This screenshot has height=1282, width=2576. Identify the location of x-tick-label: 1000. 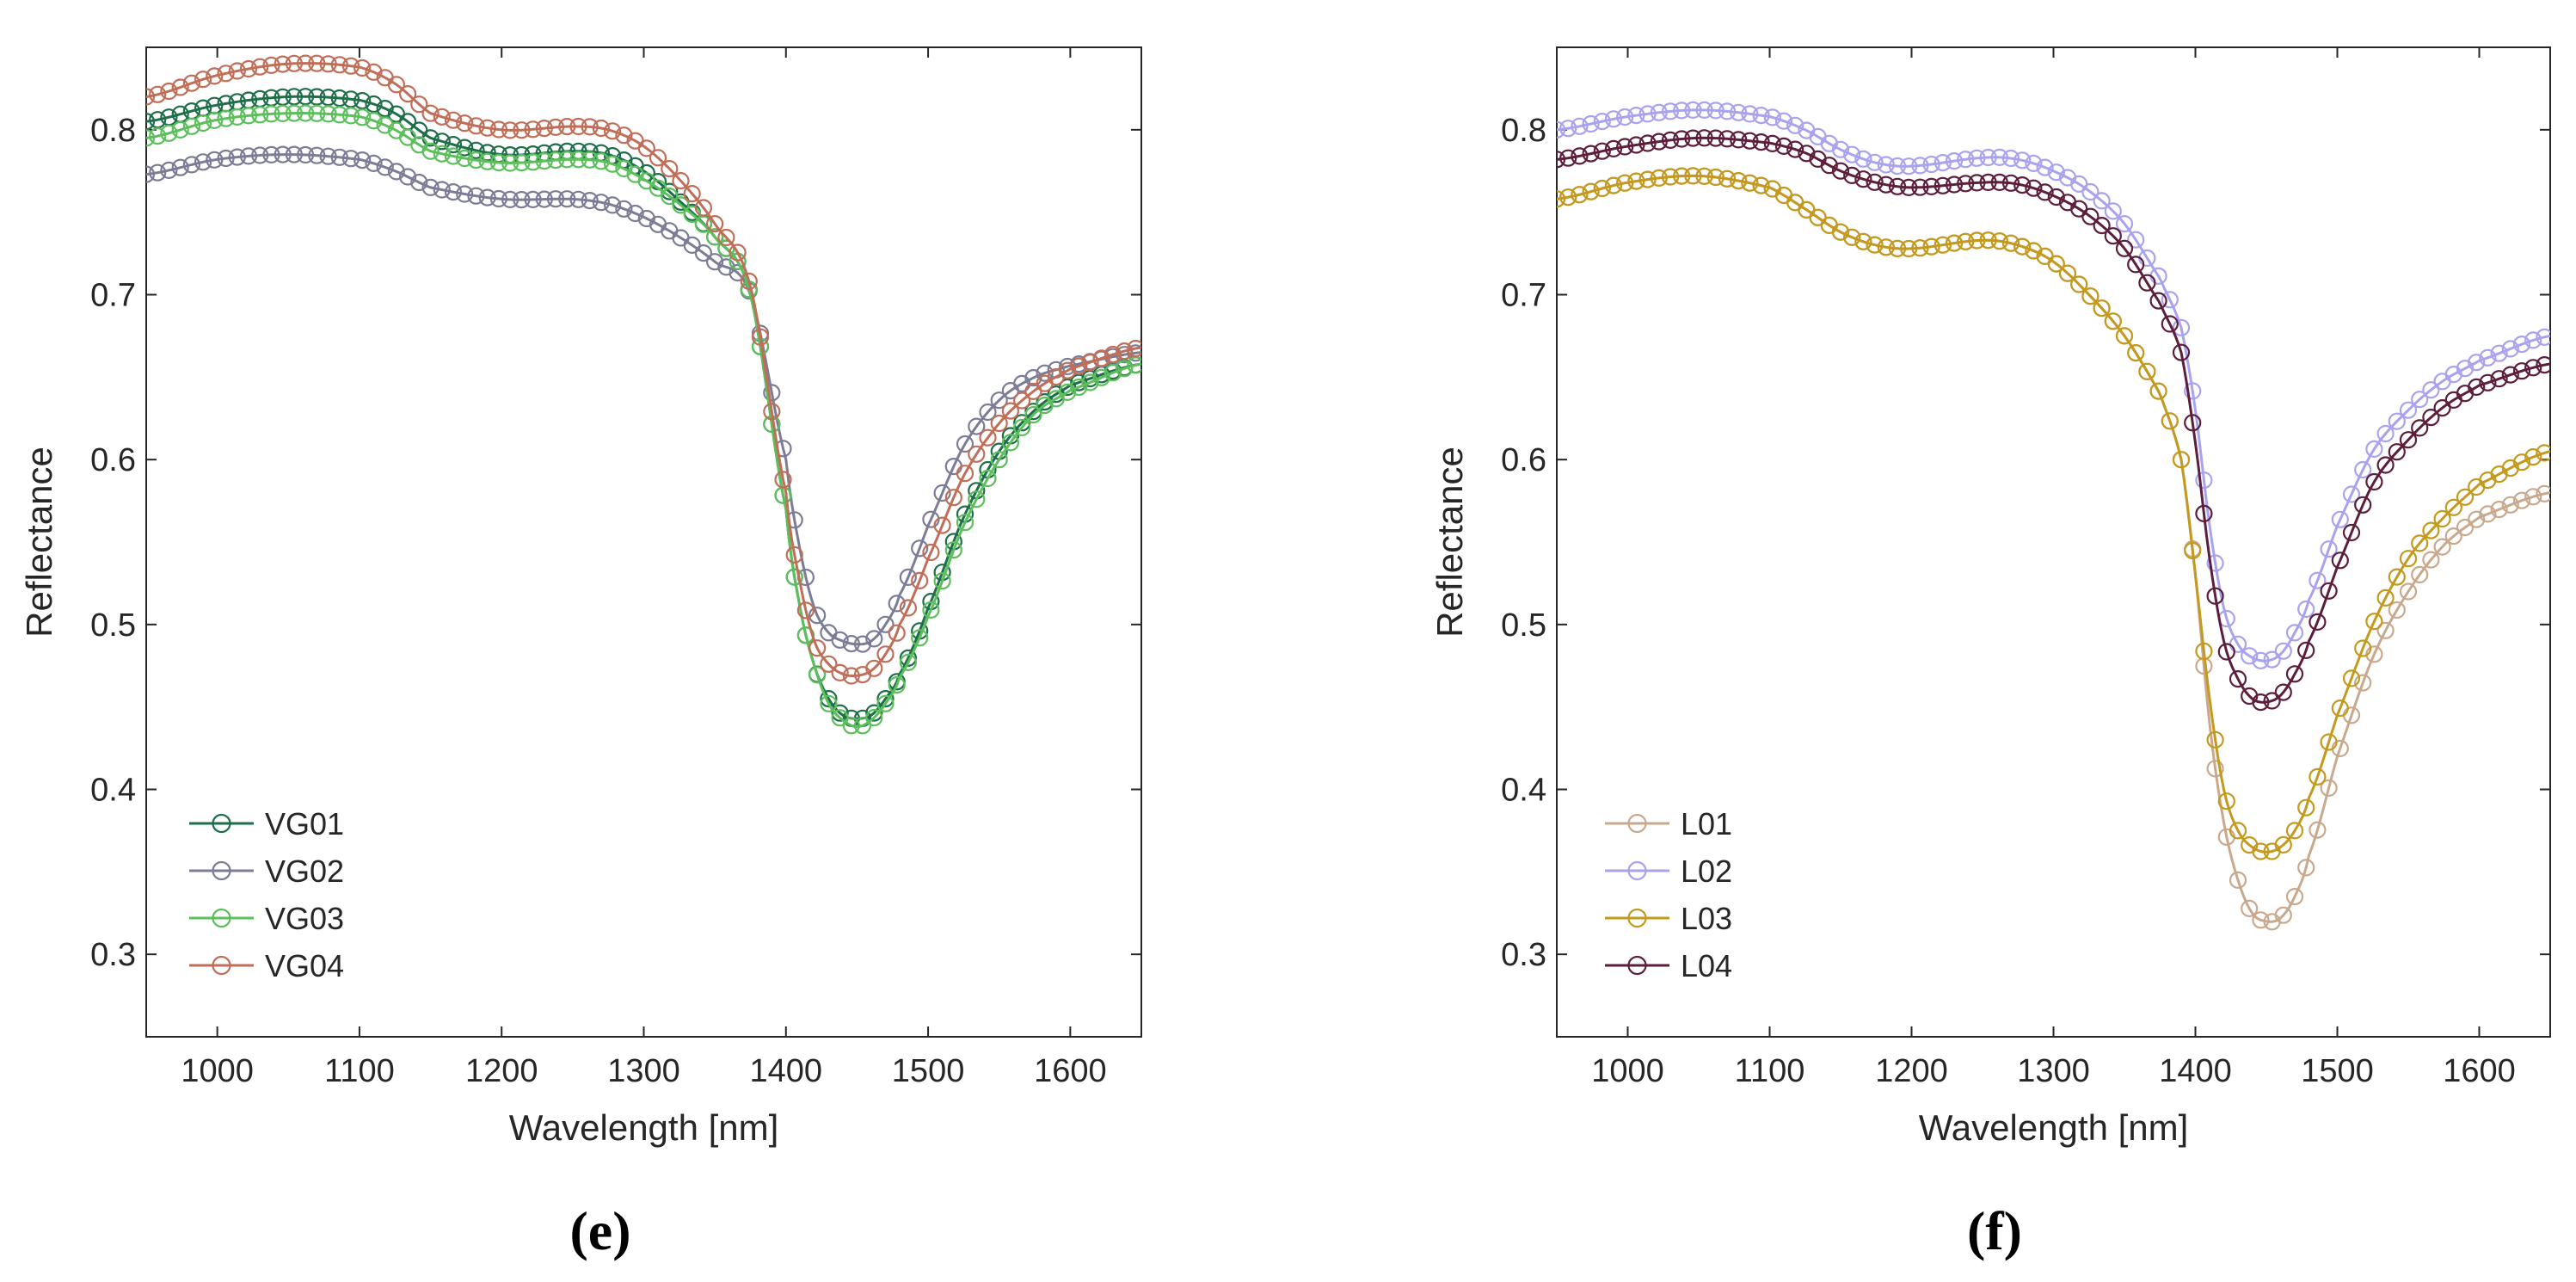
(217, 1071).